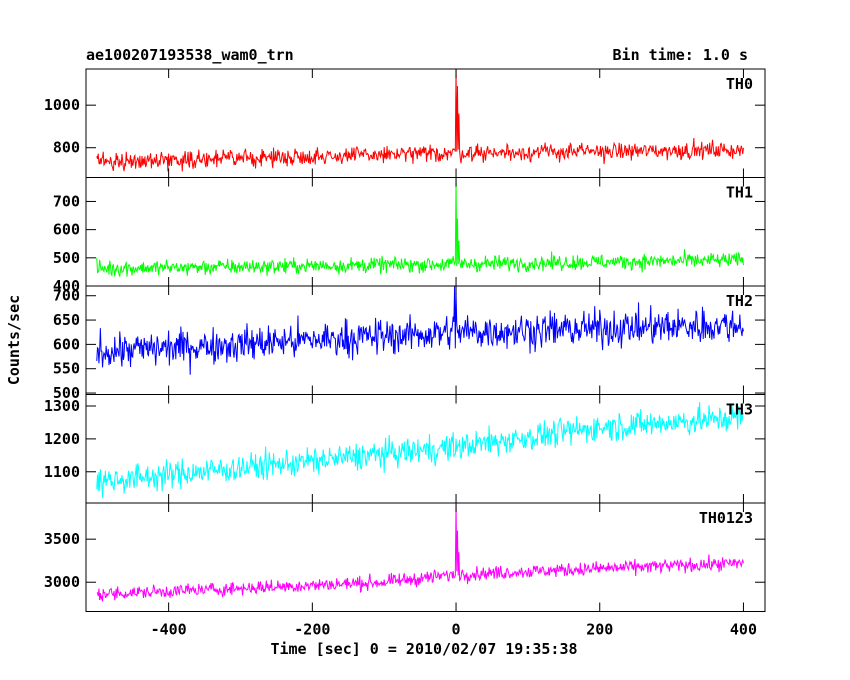 The width and height of the screenshot is (850, 680). What do you see at coordinates (726, 518) in the screenshot?
I see `panel-label-th0123: TH0123` at bounding box center [726, 518].